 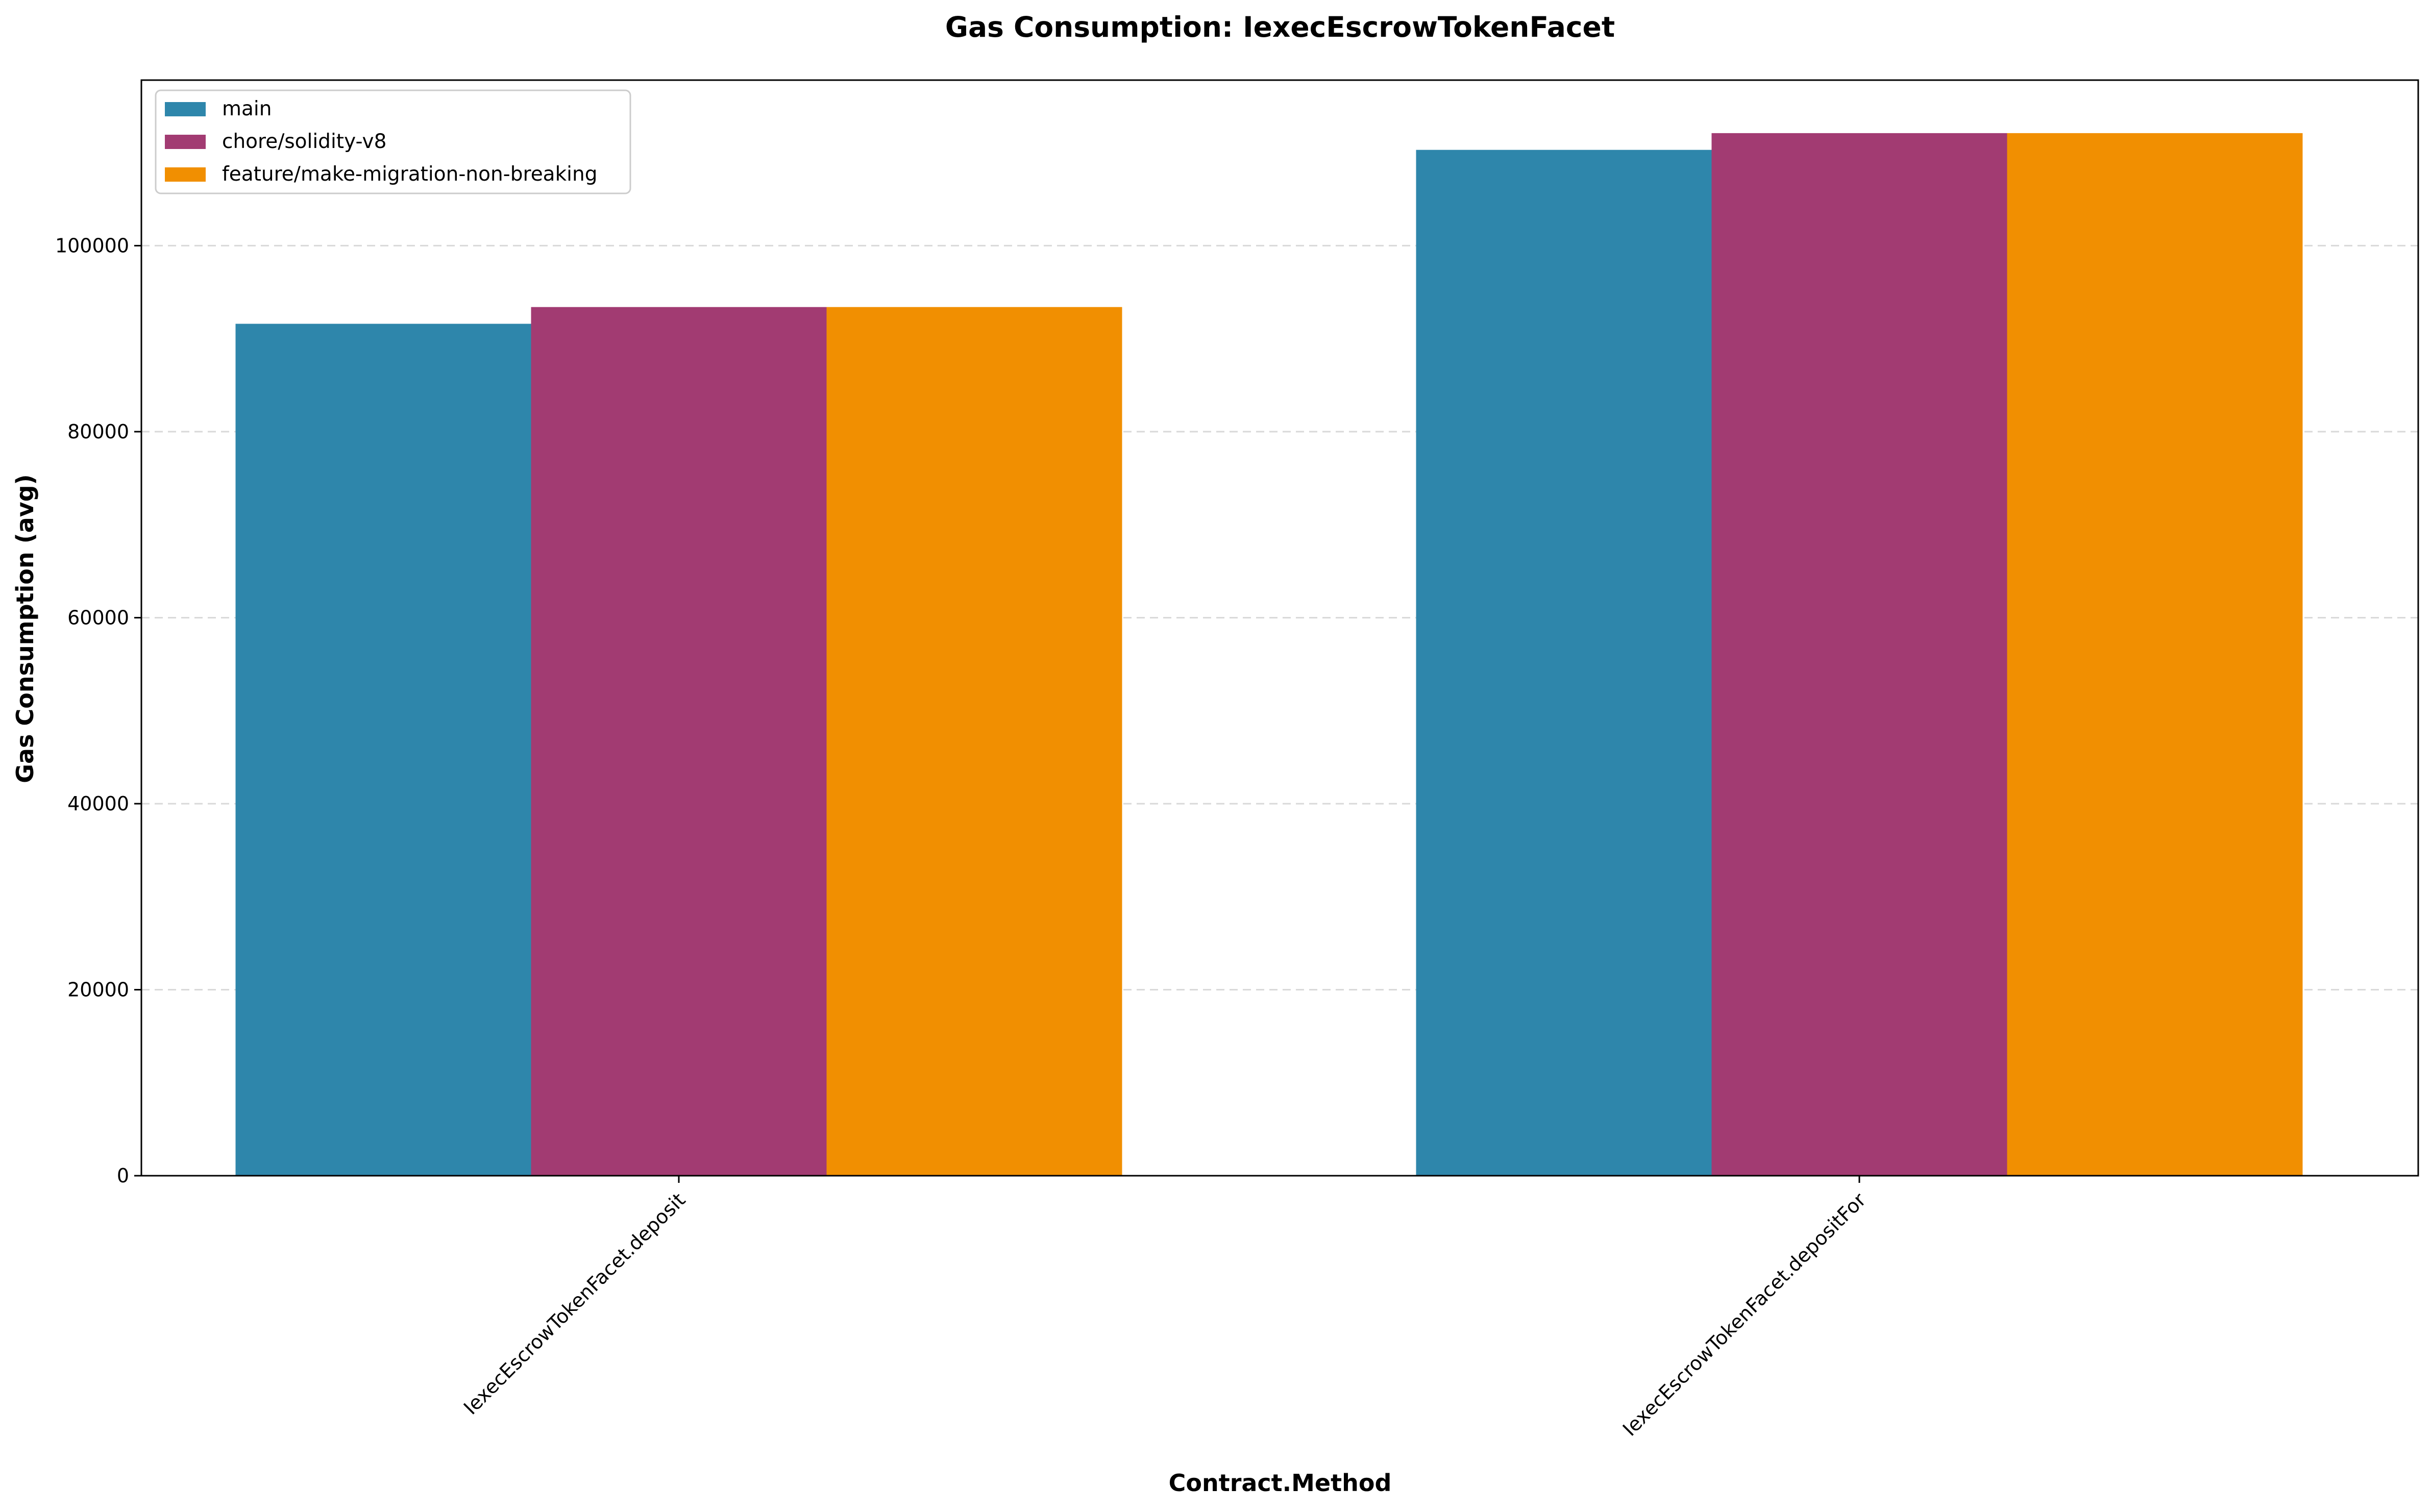 What do you see at coordinates (123, 1175) in the screenshot?
I see `y-tick-label: 0` at bounding box center [123, 1175].